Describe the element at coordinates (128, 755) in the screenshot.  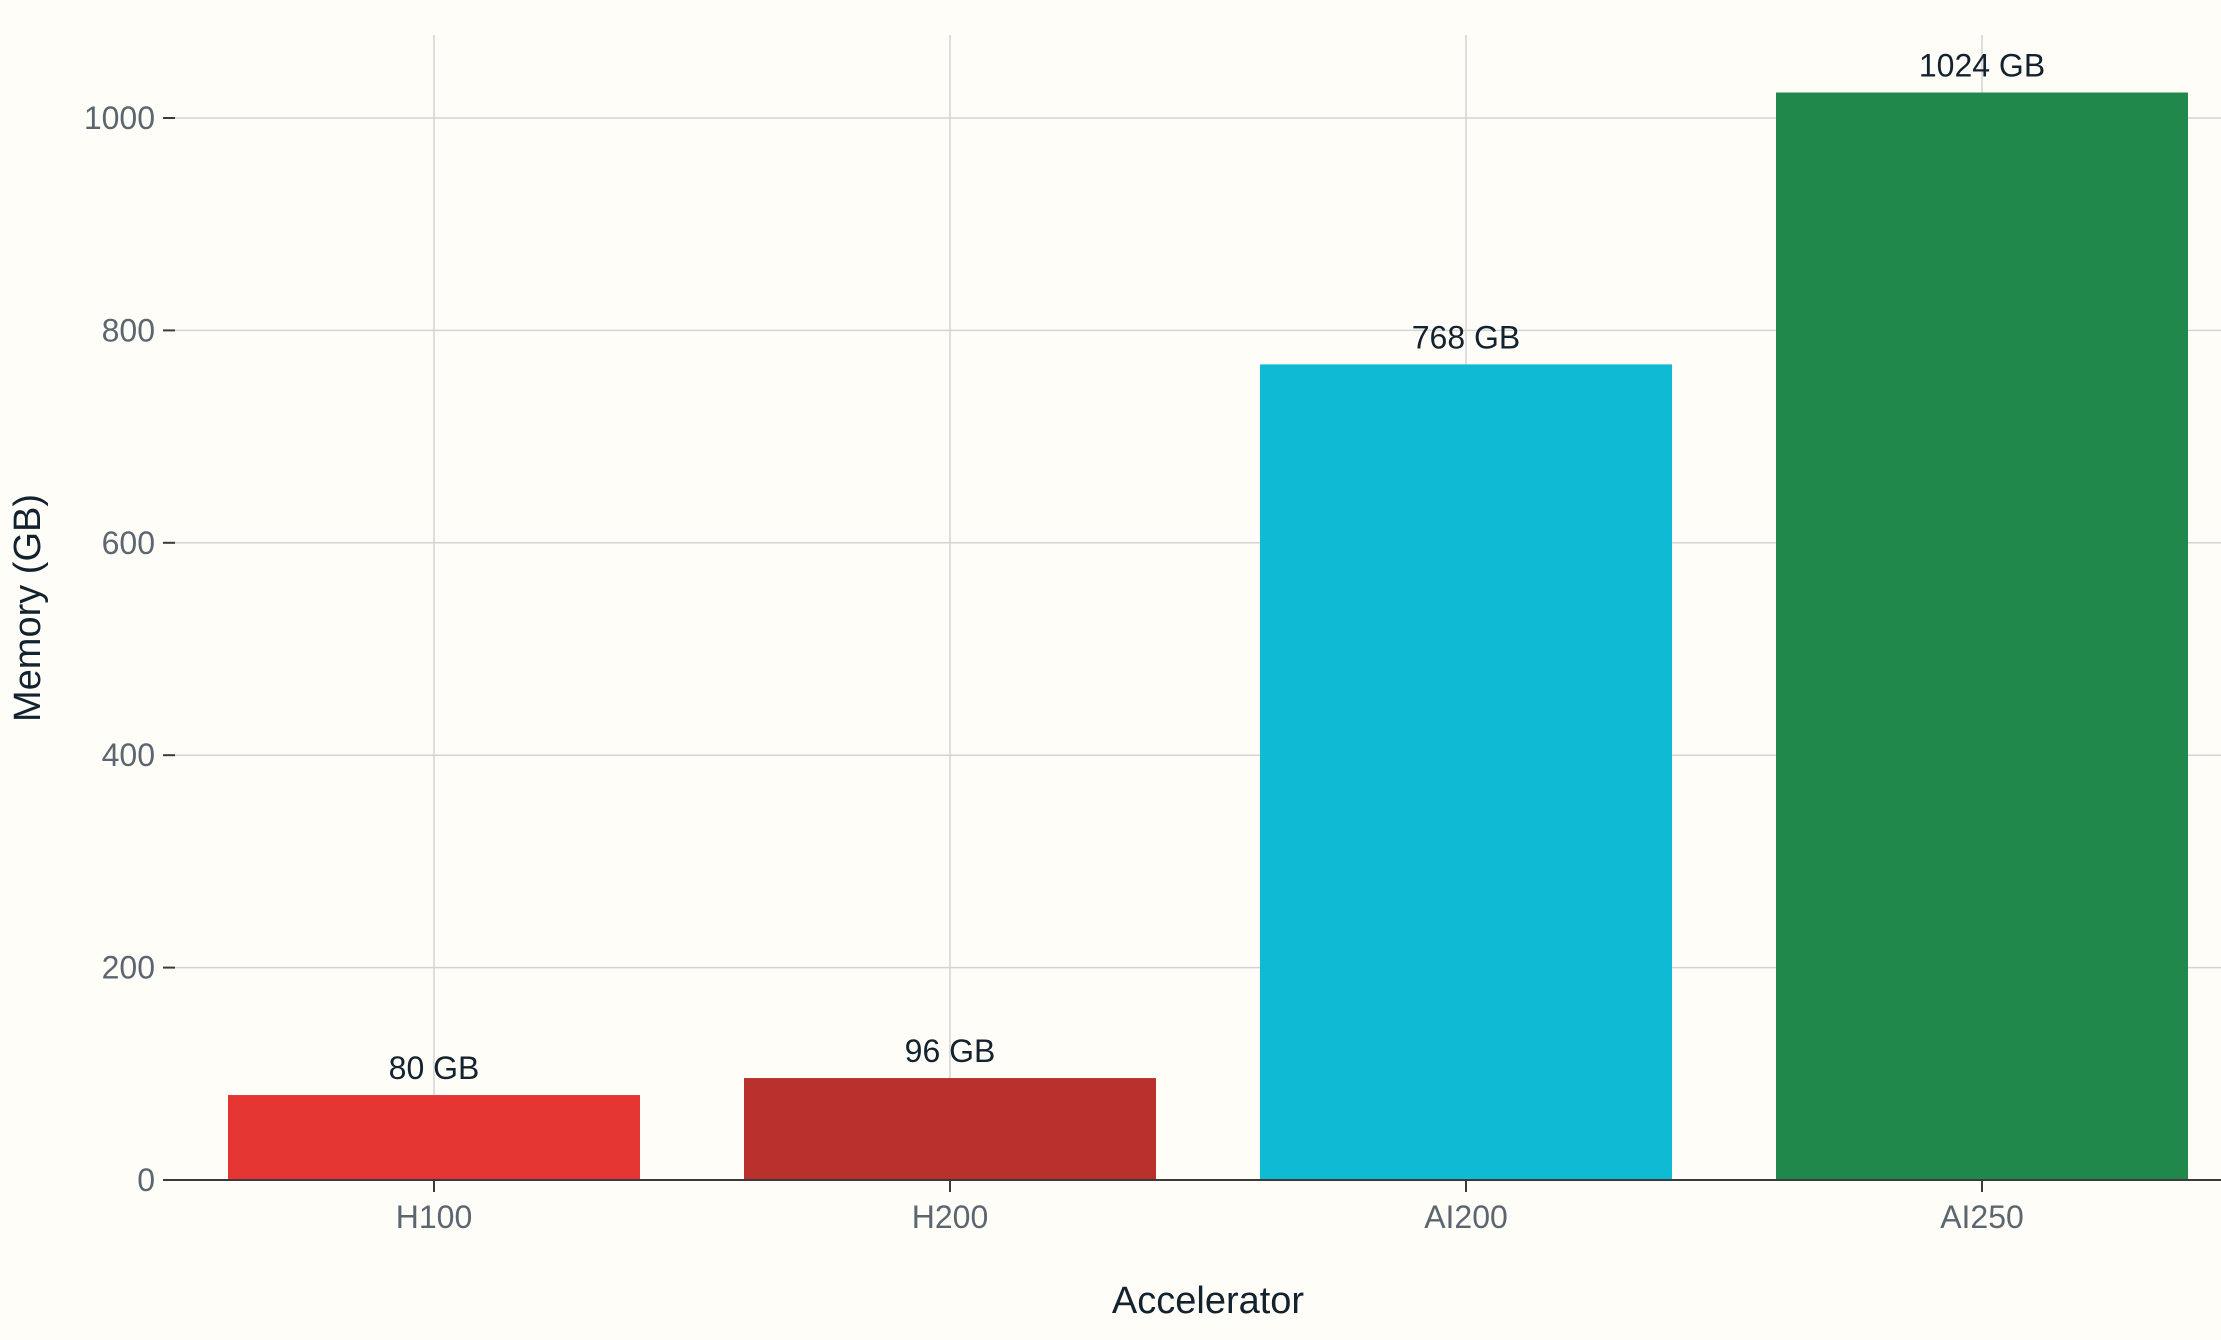
I see `y-tick-label: 400` at that location.